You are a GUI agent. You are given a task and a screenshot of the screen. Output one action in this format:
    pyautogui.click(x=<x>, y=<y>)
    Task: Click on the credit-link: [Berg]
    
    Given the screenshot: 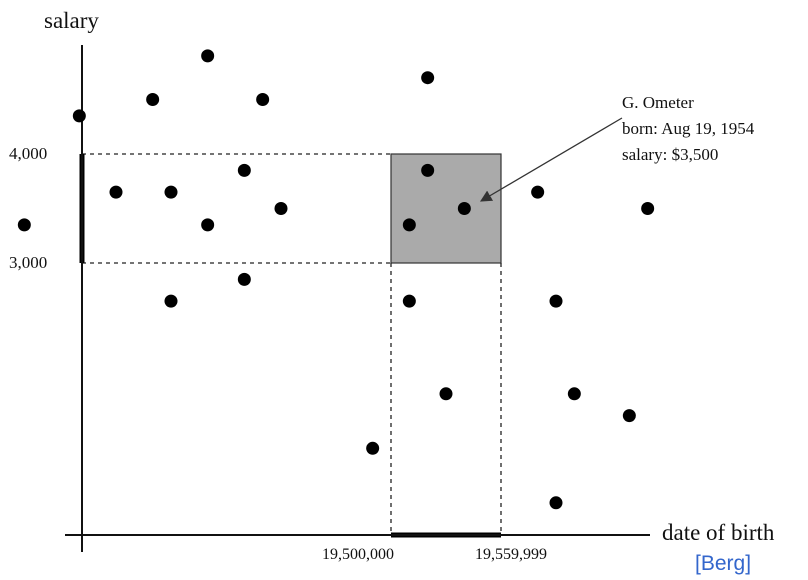 What is the action you would take?
    pyautogui.click(x=723, y=563)
    